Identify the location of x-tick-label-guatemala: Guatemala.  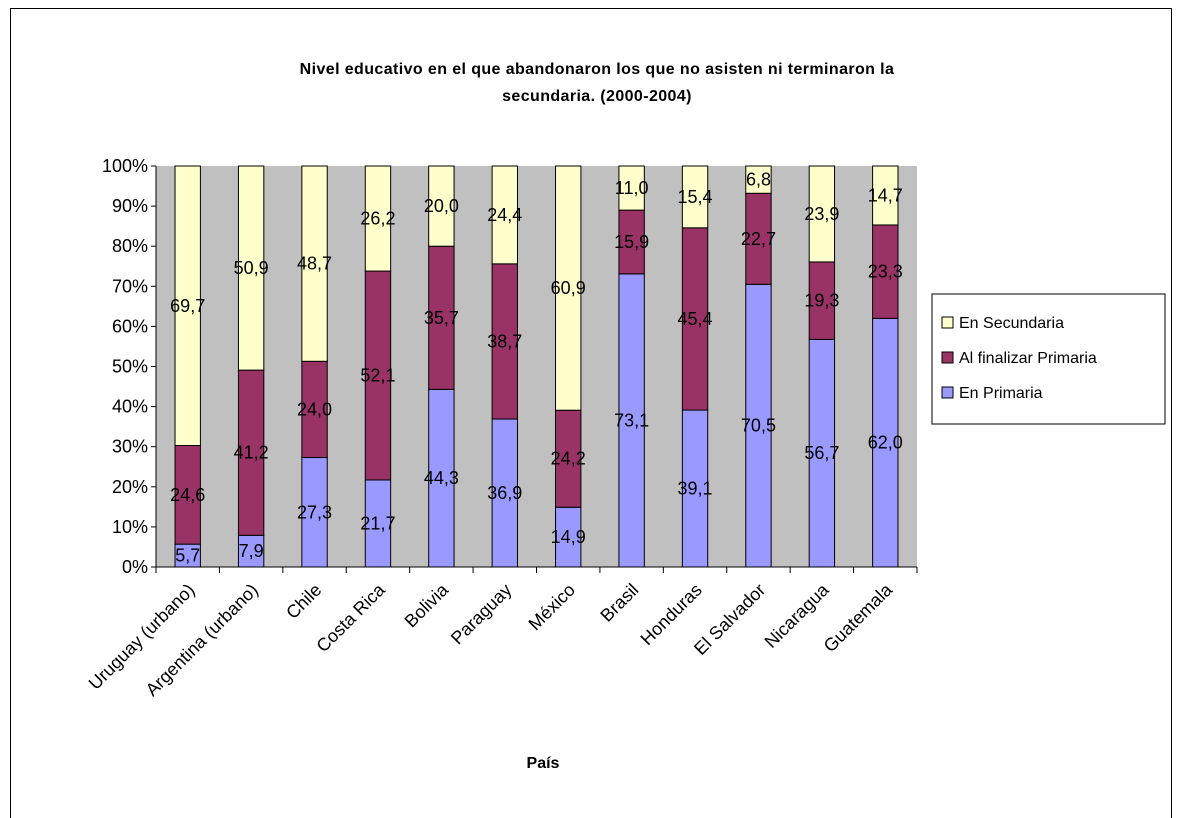
(858, 617).